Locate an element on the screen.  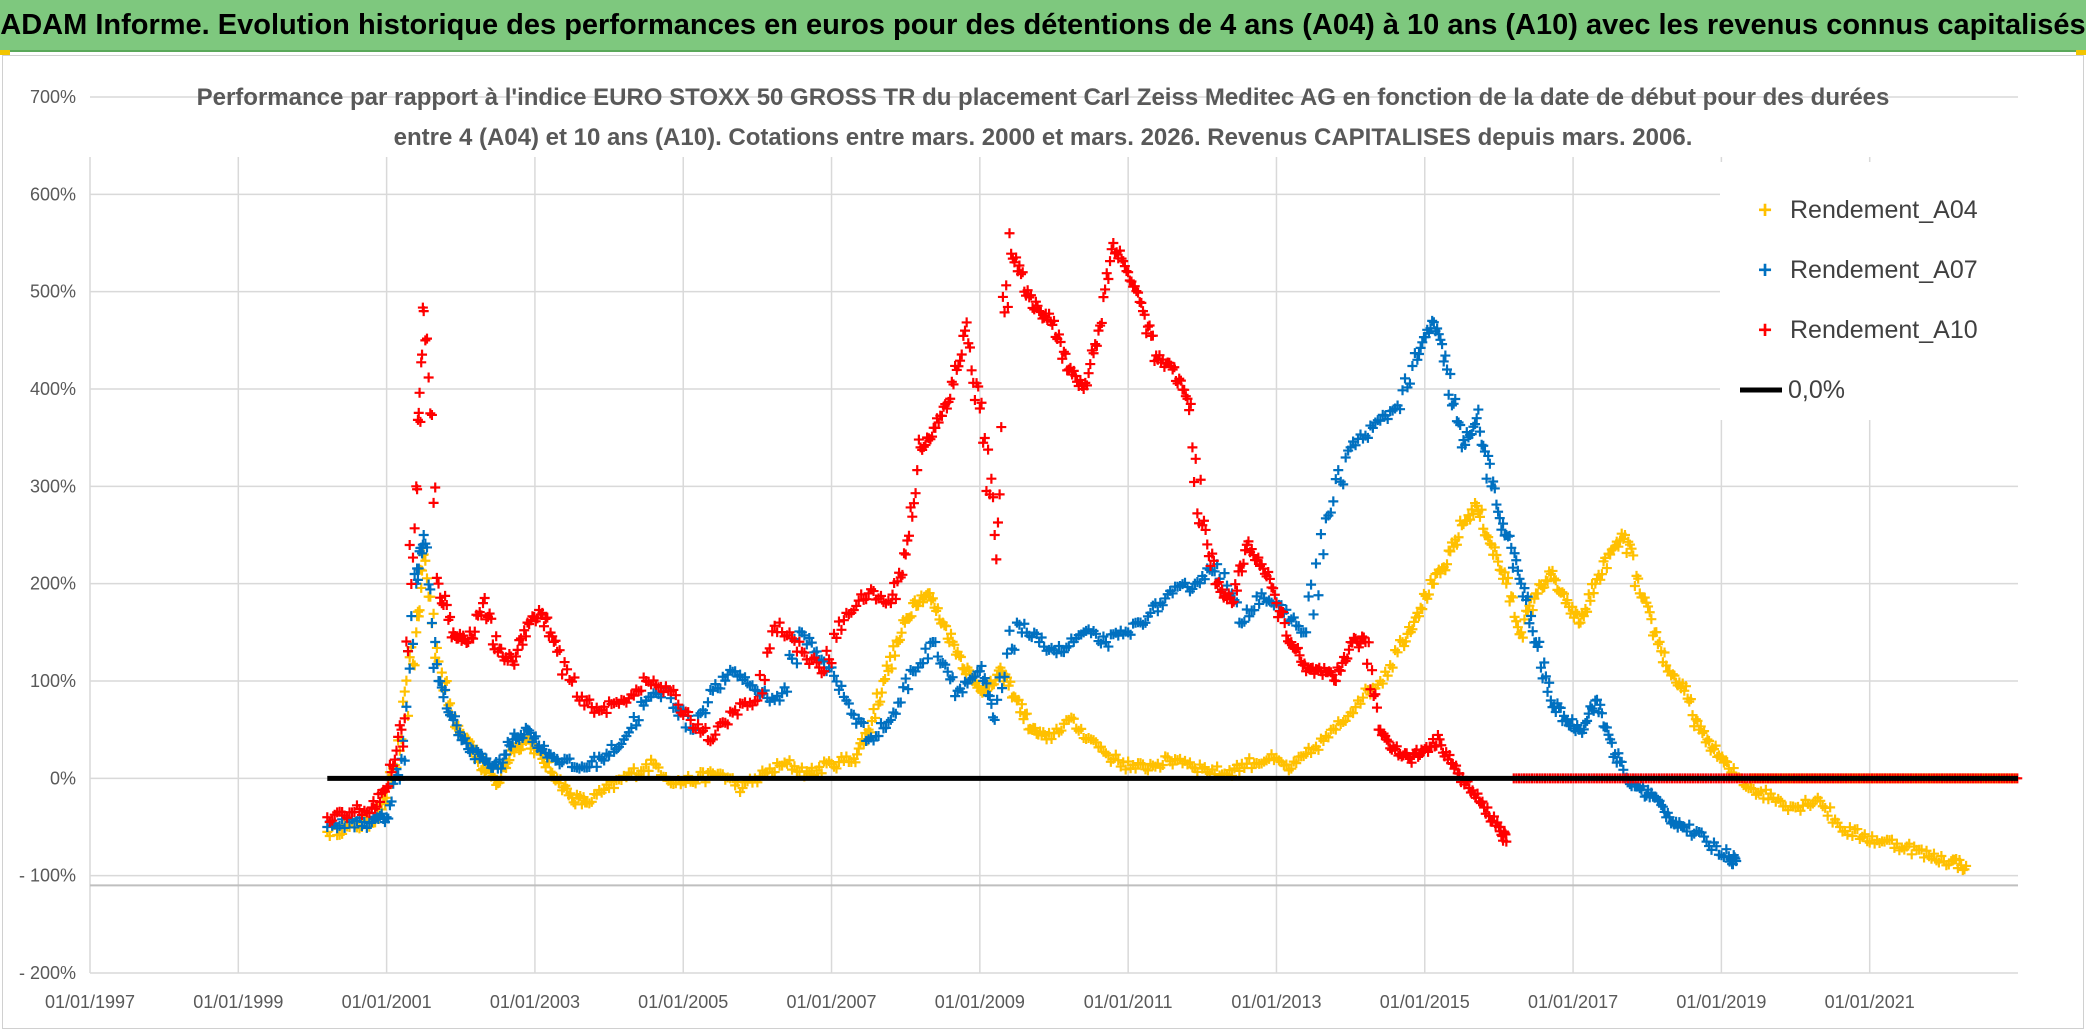
x-tick-label: 01/01/2007 is located at coordinates (831, 1002).